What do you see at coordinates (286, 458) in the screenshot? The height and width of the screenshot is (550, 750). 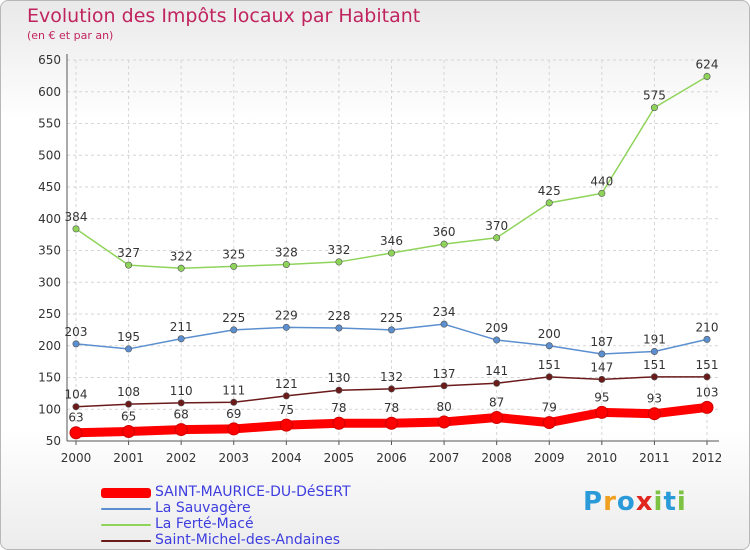 I see `x-tick-label: 2004` at bounding box center [286, 458].